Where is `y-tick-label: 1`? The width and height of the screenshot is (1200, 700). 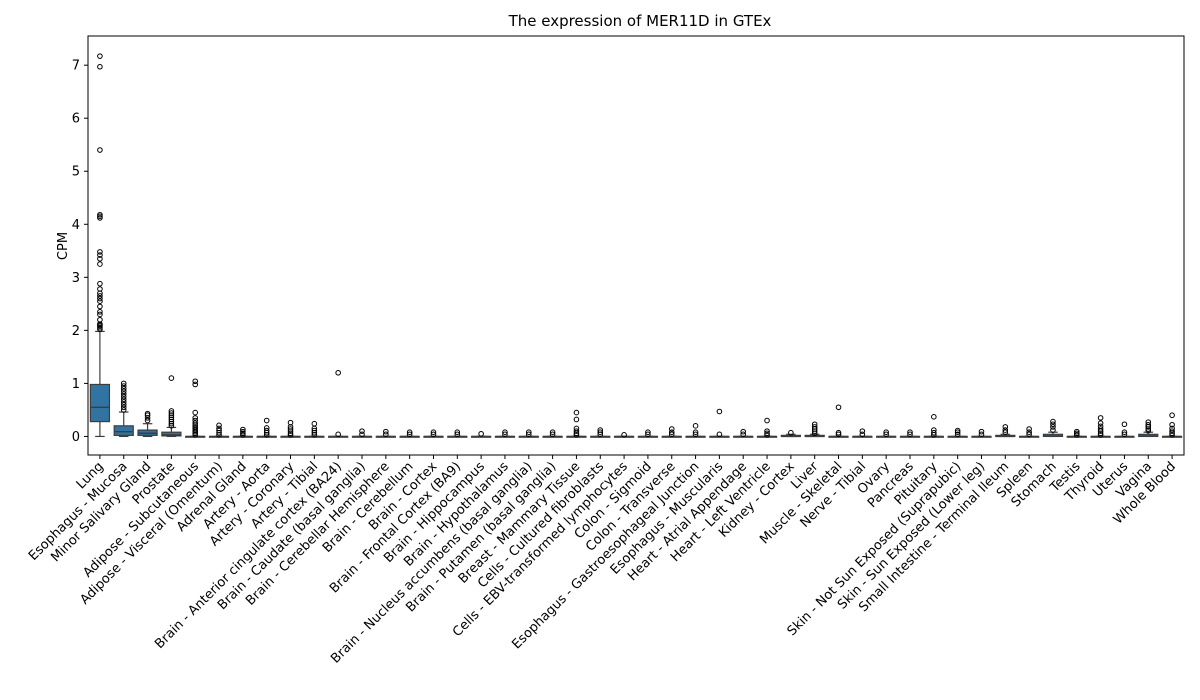 y-tick-label: 1 is located at coordinates (76, 384).